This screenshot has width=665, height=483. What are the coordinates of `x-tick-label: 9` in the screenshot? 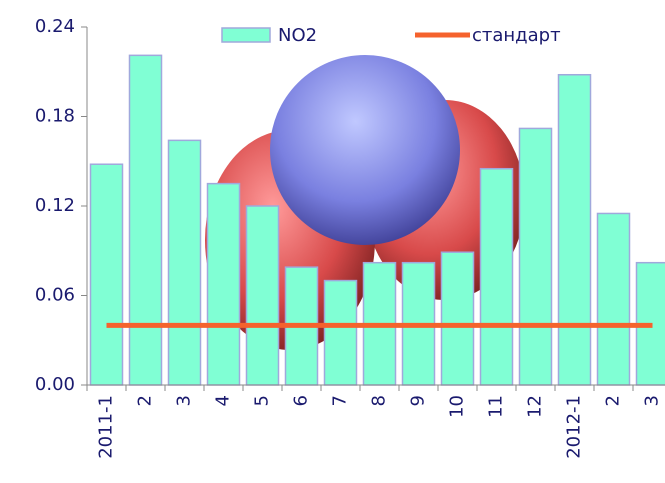 It's located at (418, 400).